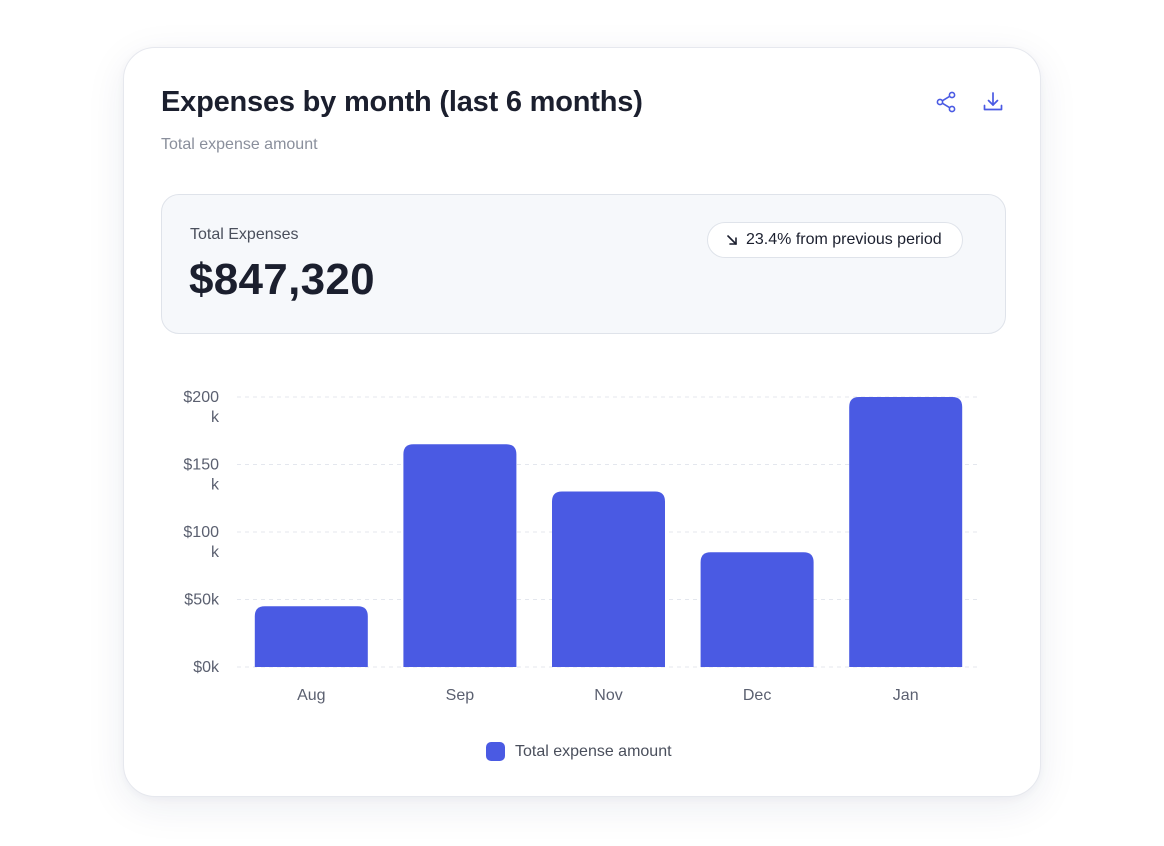 Image resolution: width=1164 pixels, height=846 pixels. I want to click on y-tick-label: $150 k, so click(201, 475).